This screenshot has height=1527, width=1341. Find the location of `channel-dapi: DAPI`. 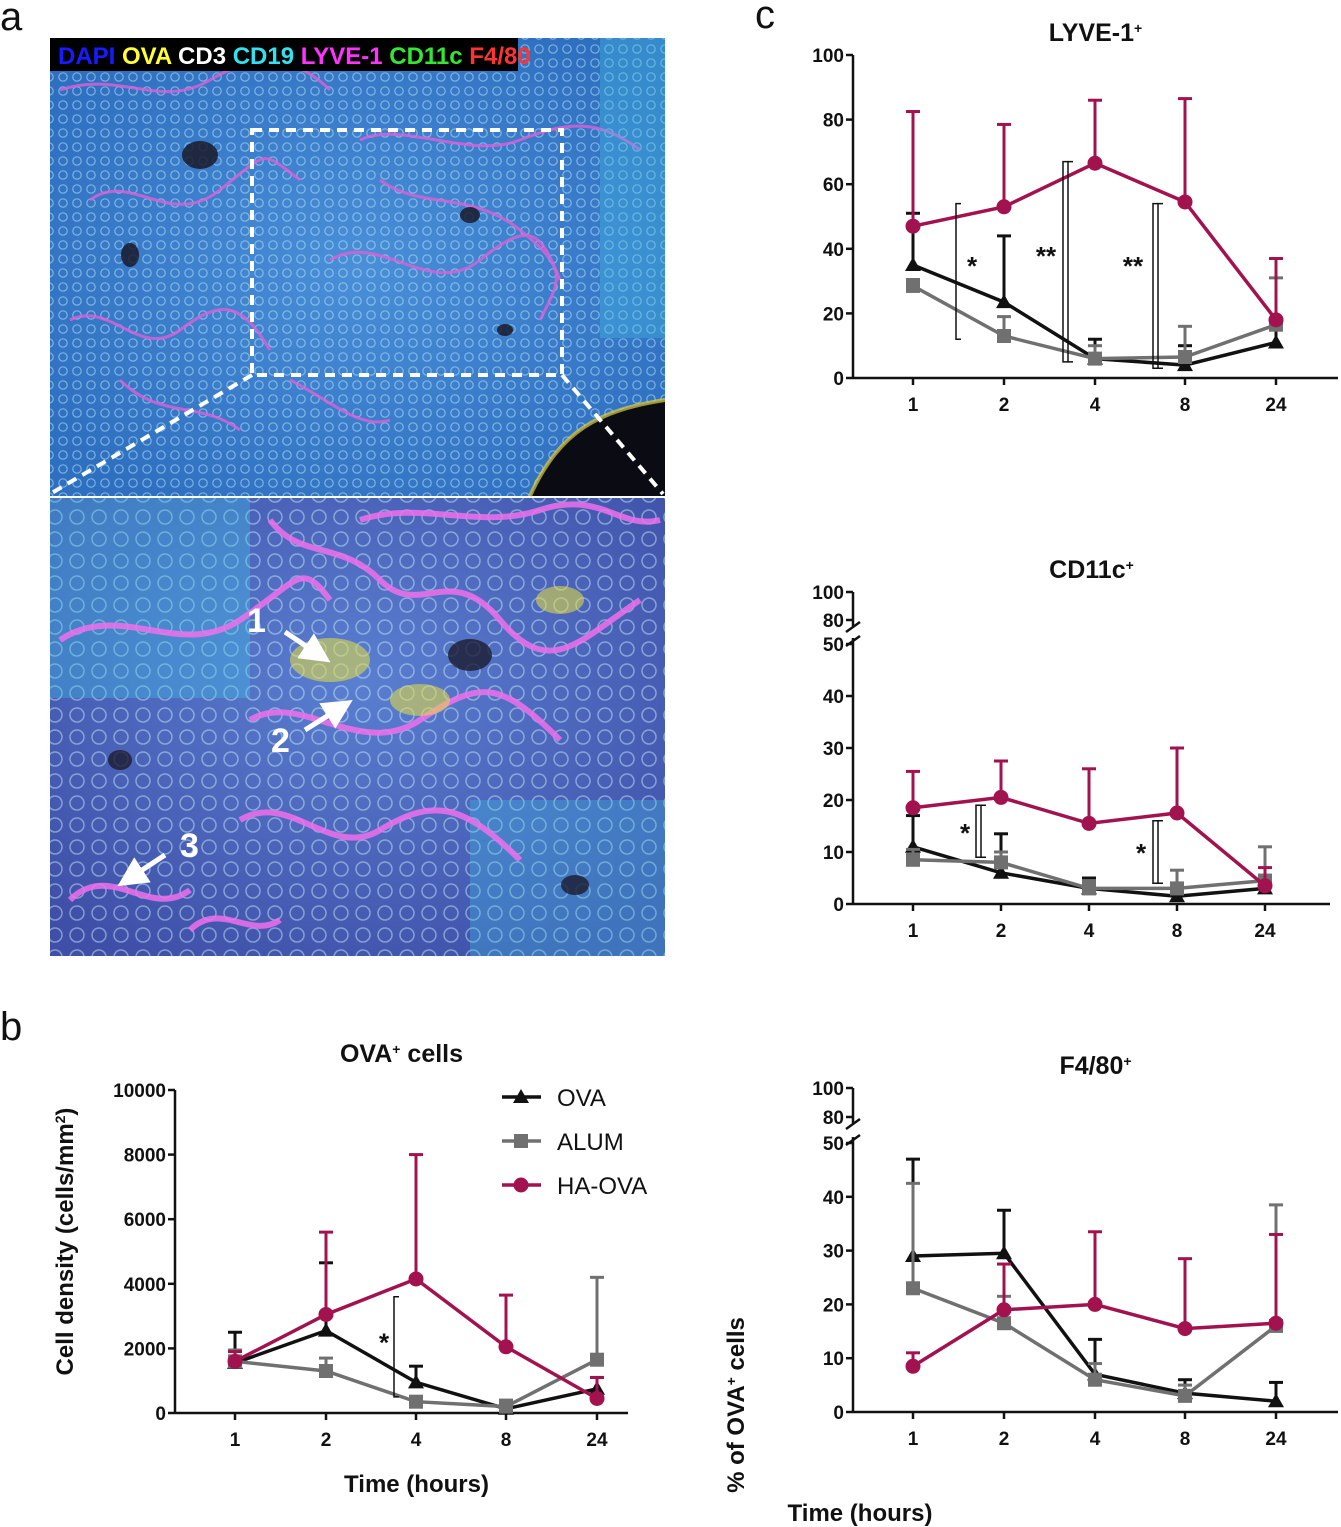

channel-dapi: DAPI is located at coordinates (86, 56).